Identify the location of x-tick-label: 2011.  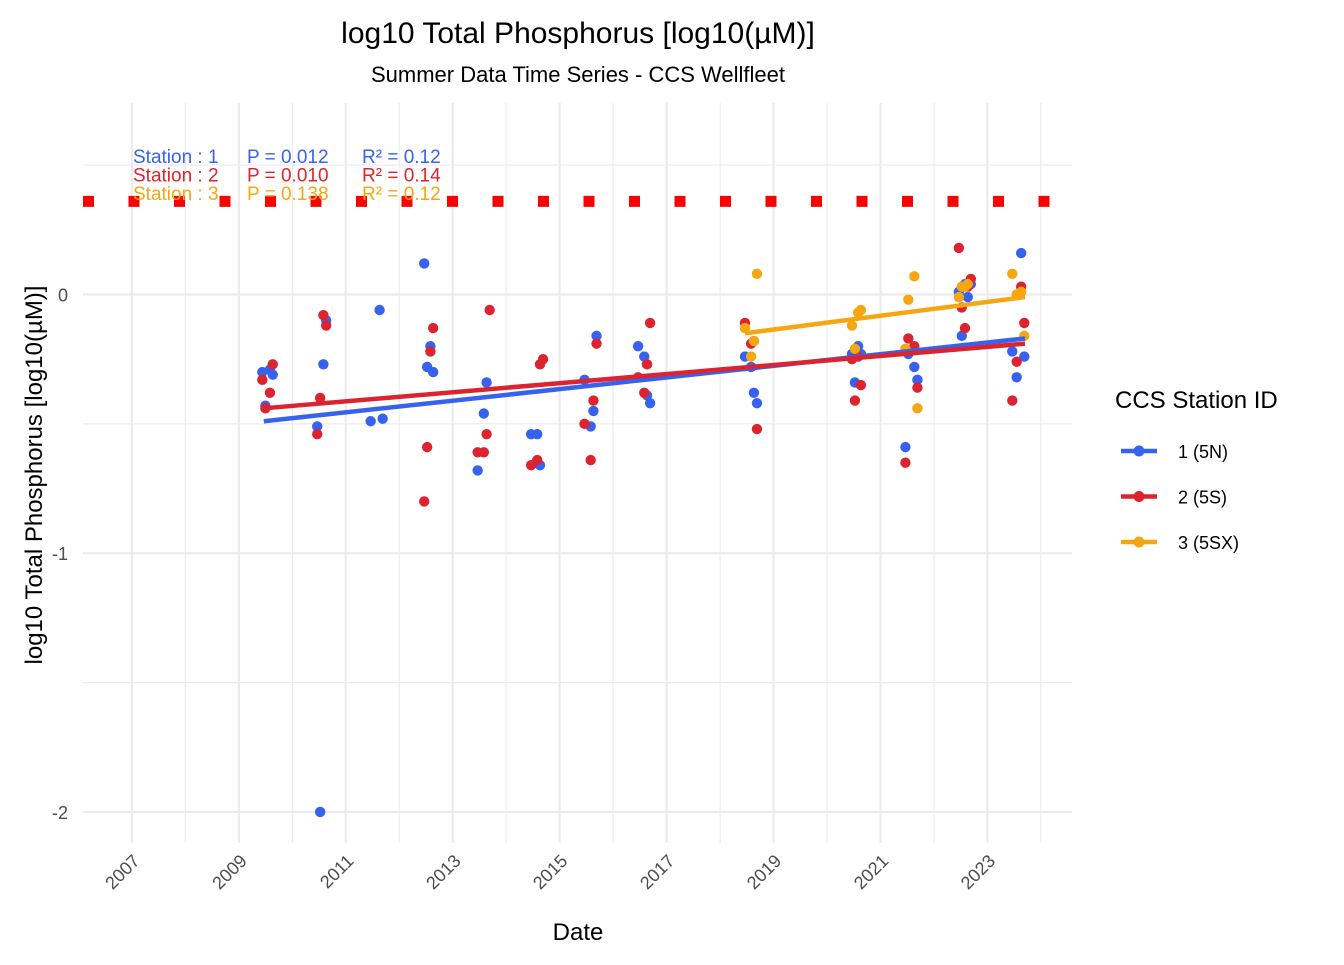
(337, 872).